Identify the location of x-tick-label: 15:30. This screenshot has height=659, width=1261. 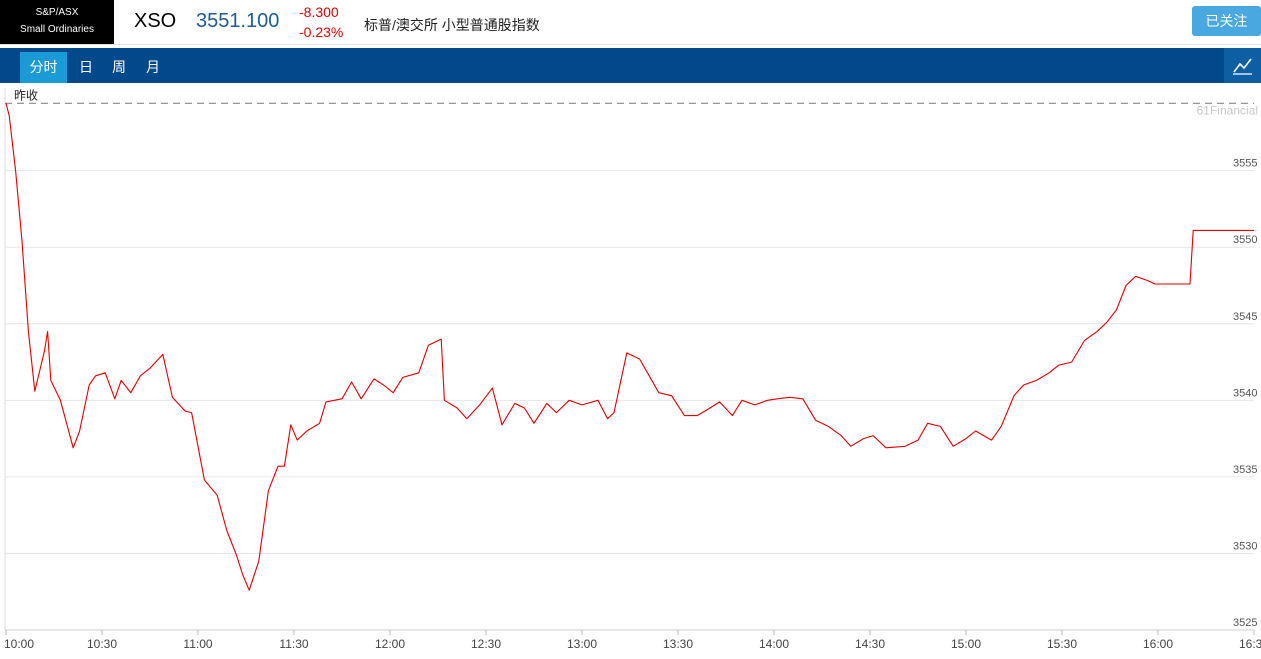
(1062, 644).